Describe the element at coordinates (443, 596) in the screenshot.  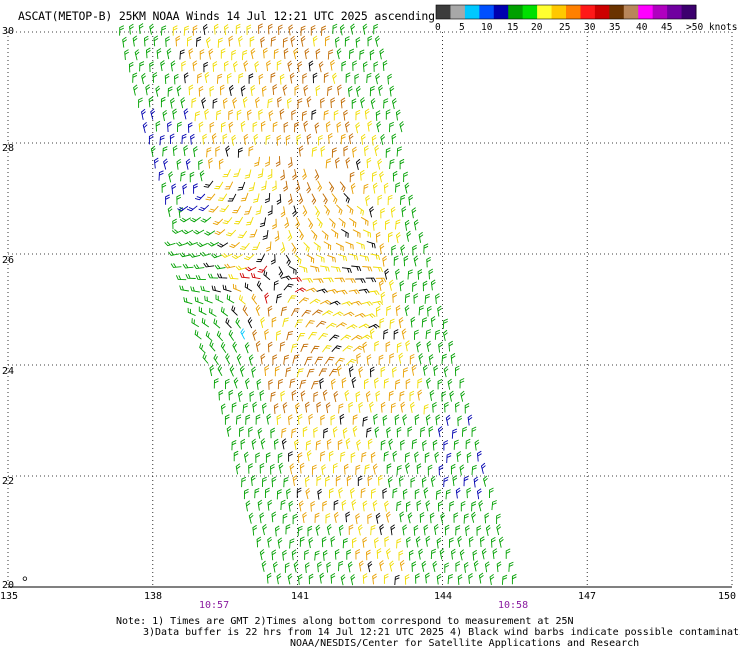
I see `lon-label-144: 144` at that location.